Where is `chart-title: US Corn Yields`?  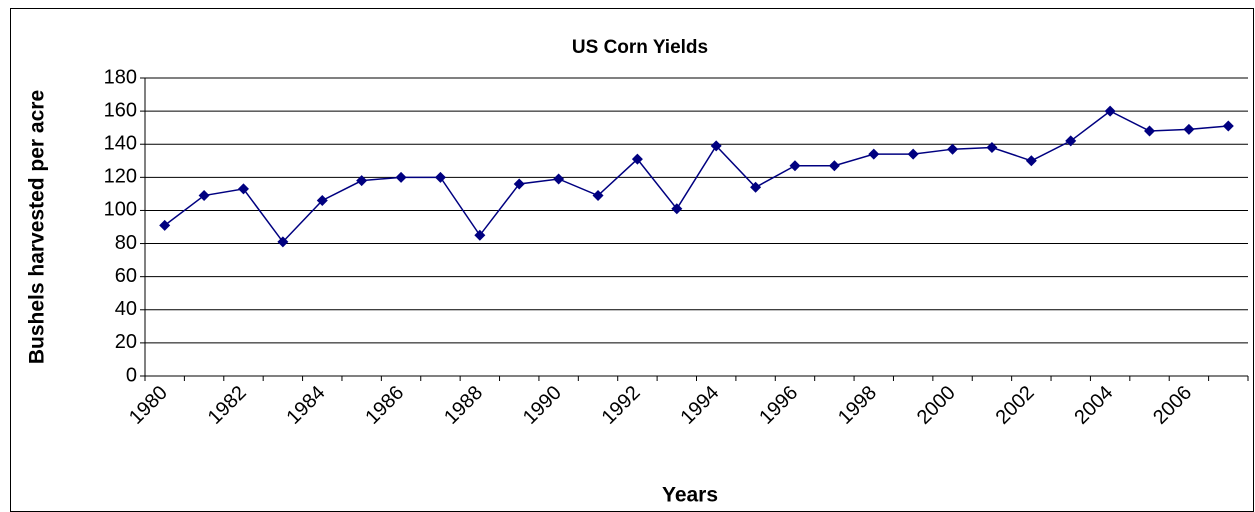 chart-title: US Corn Yields is located at coordinates (640, 47).